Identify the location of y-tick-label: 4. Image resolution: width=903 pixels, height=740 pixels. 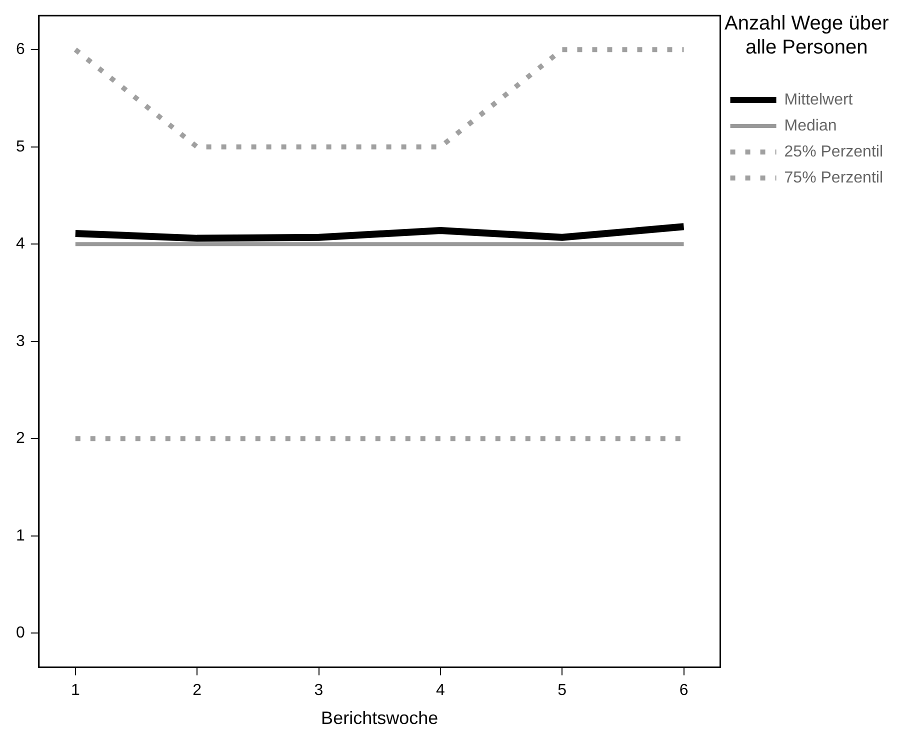
(20, 244).